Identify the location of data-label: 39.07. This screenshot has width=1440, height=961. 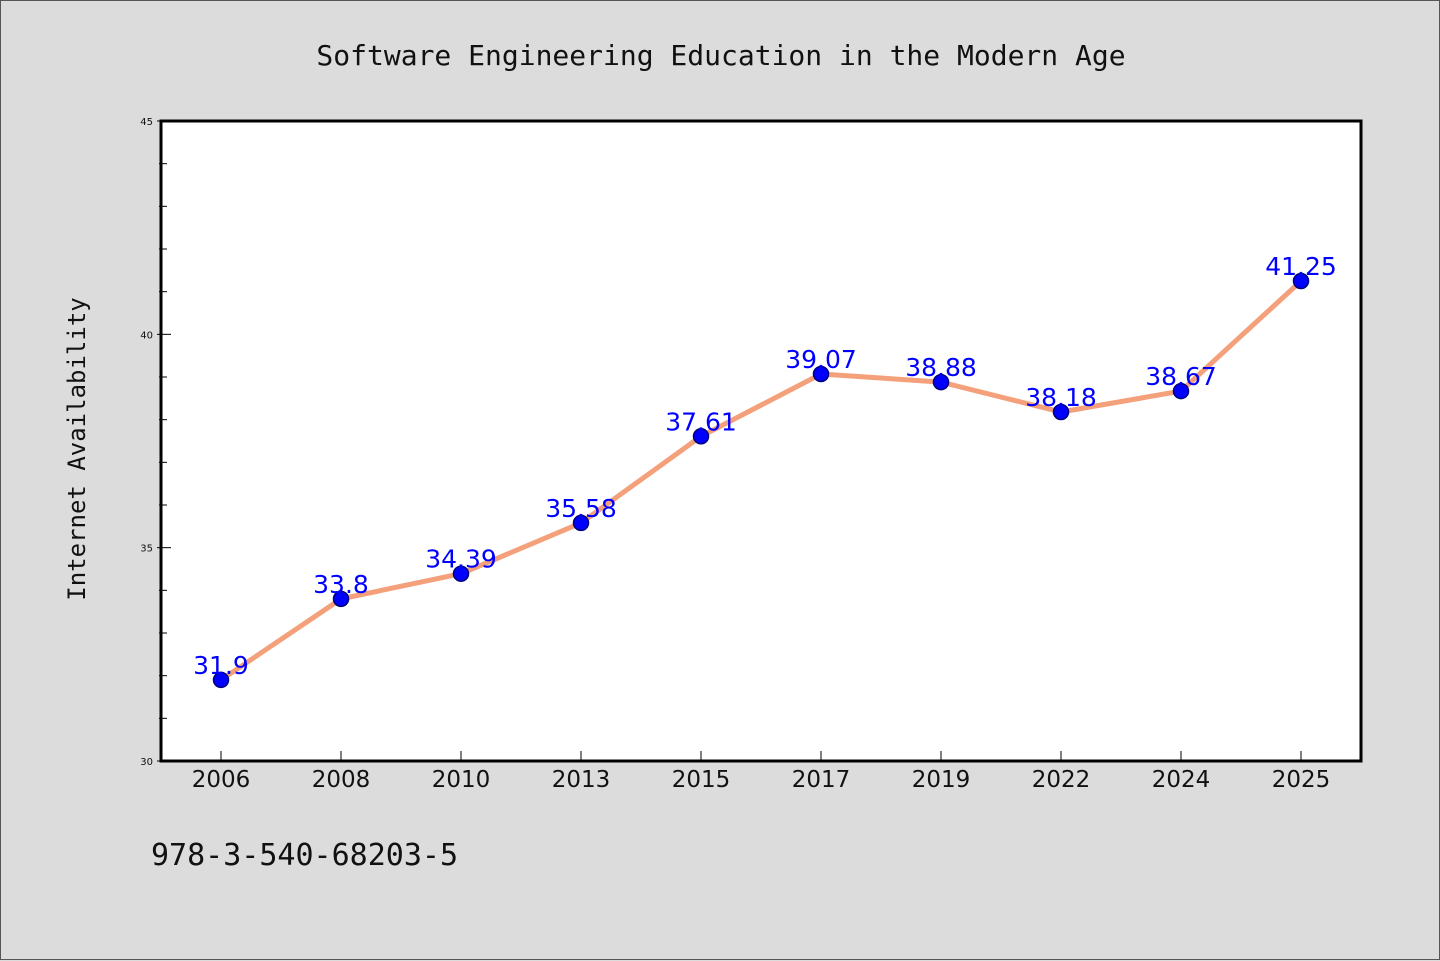
(821, 359).